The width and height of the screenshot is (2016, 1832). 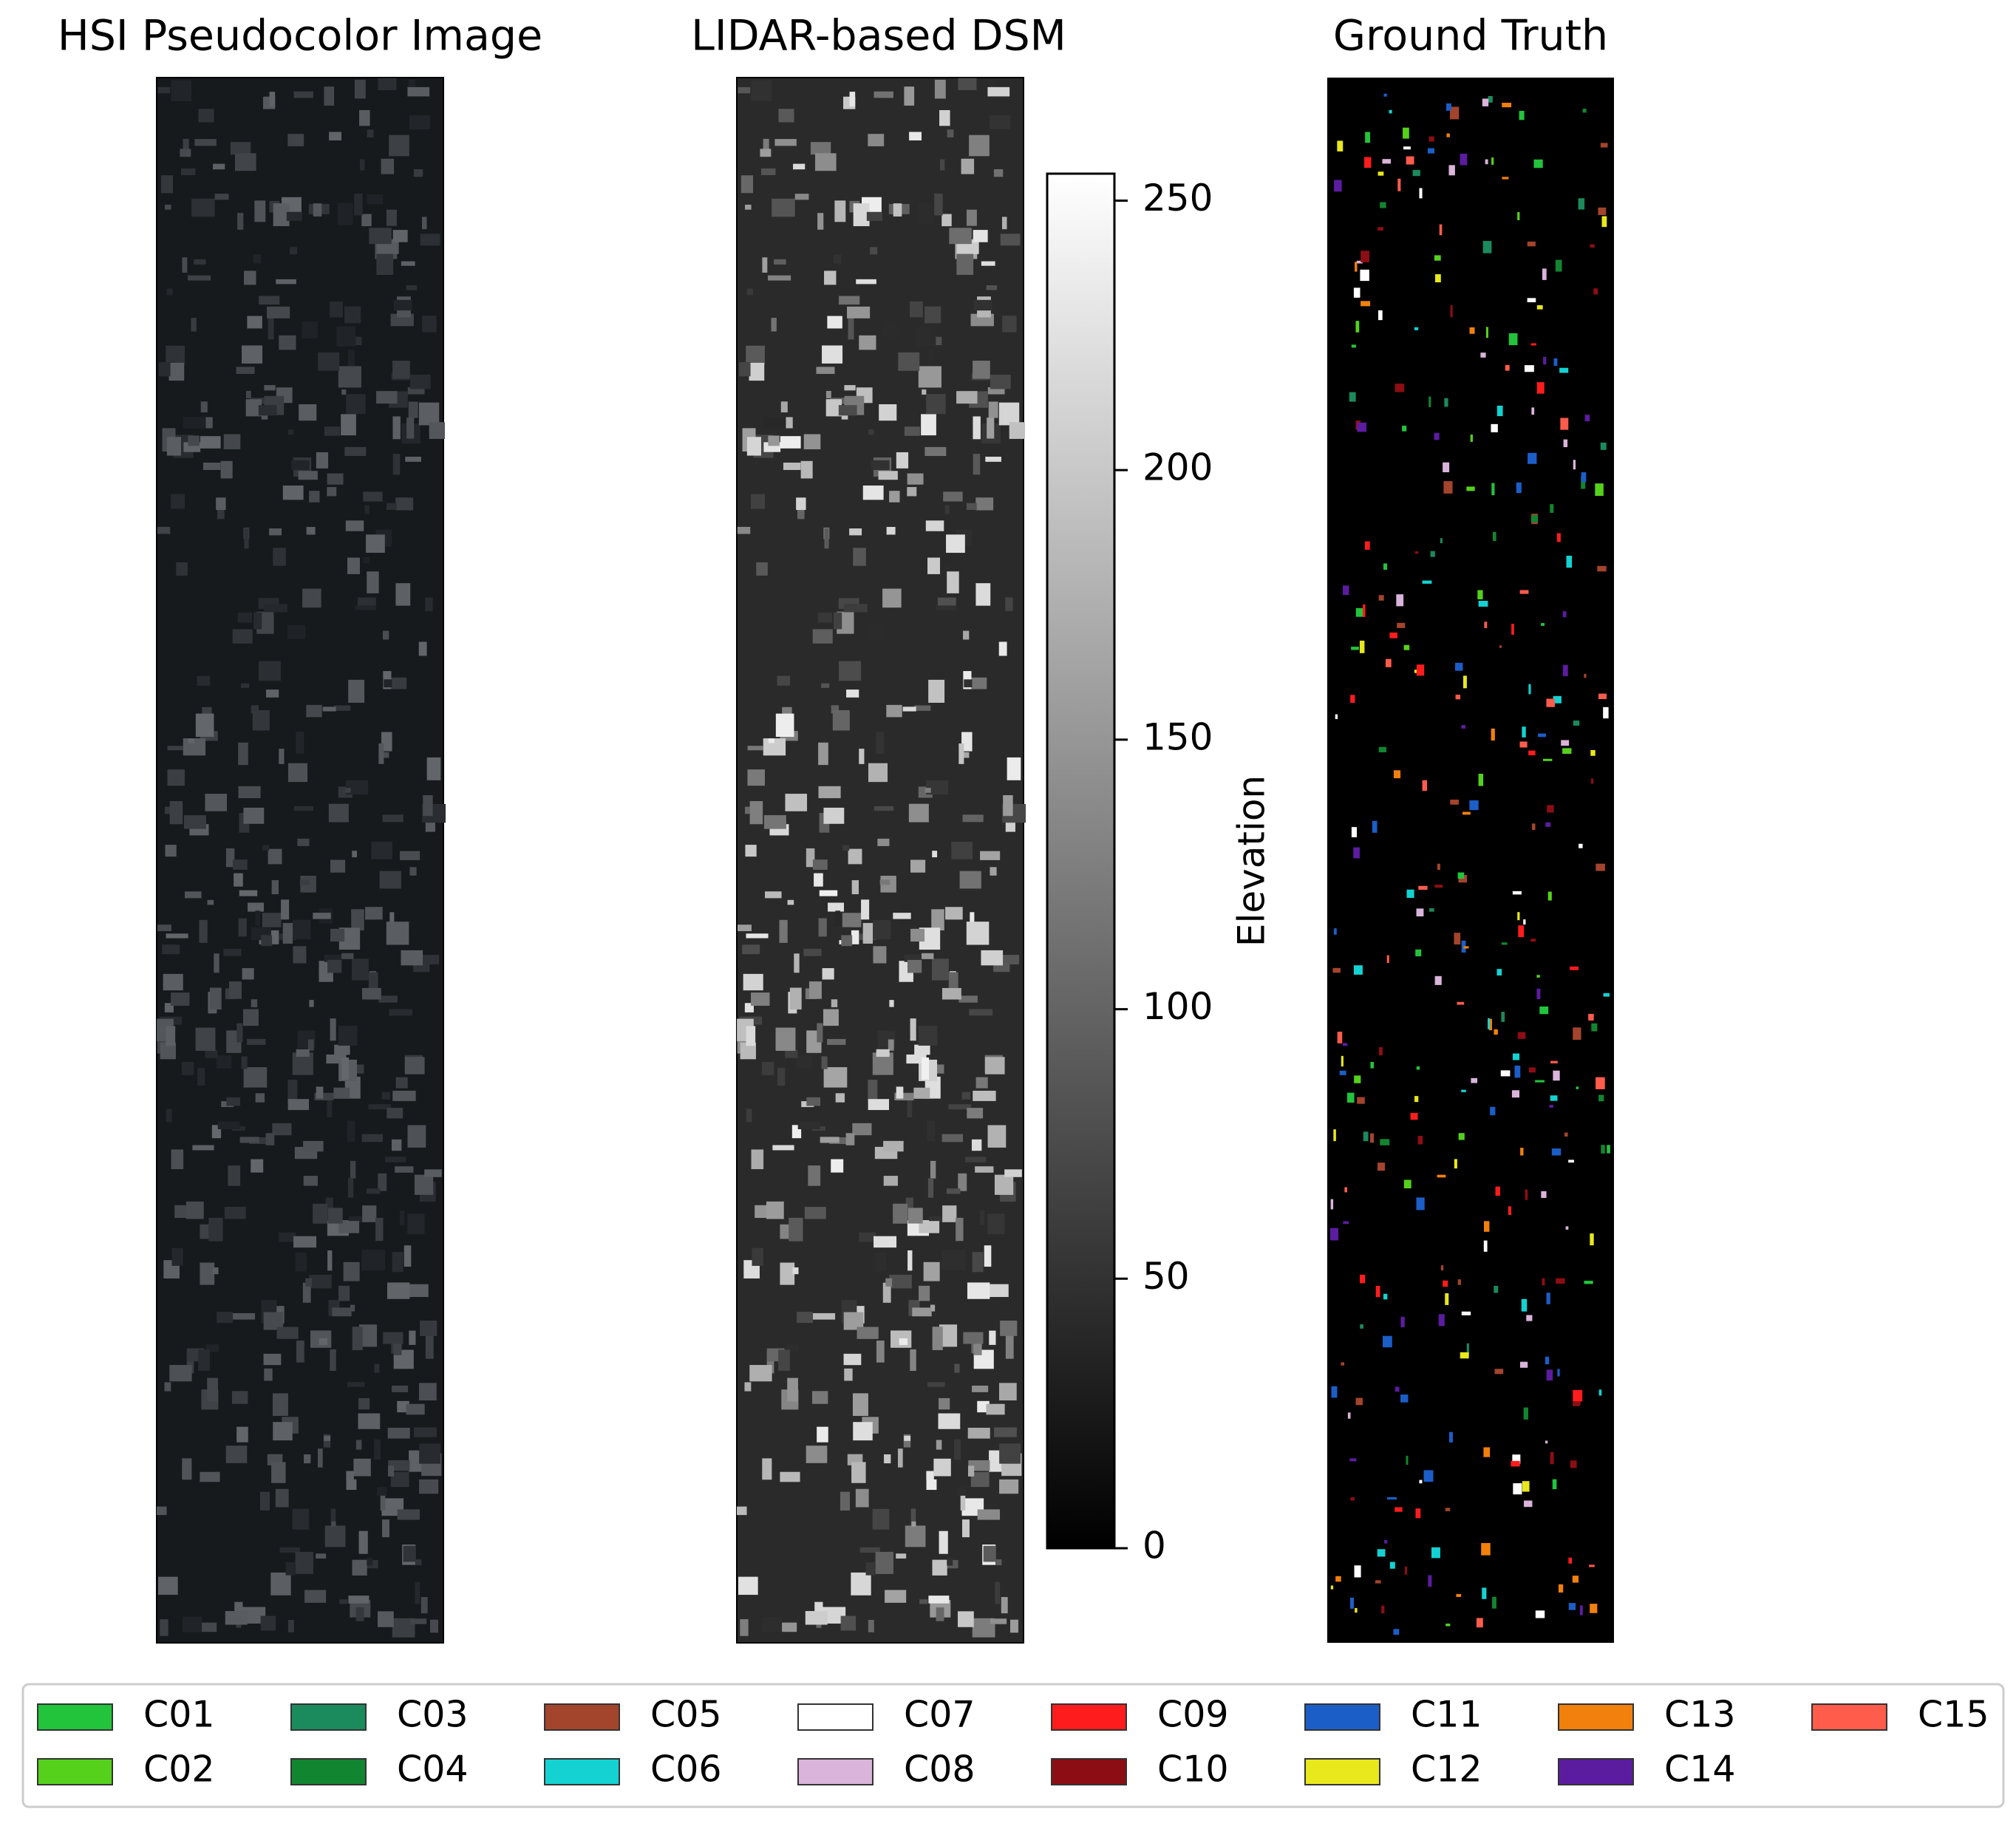 I want to click on ground-truth-image, so click(x=1470, y=860).